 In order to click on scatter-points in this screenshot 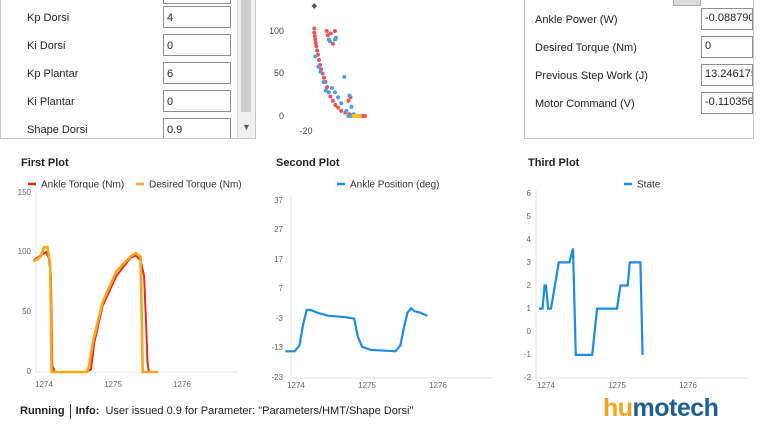, I will do `click(339, 60)`.